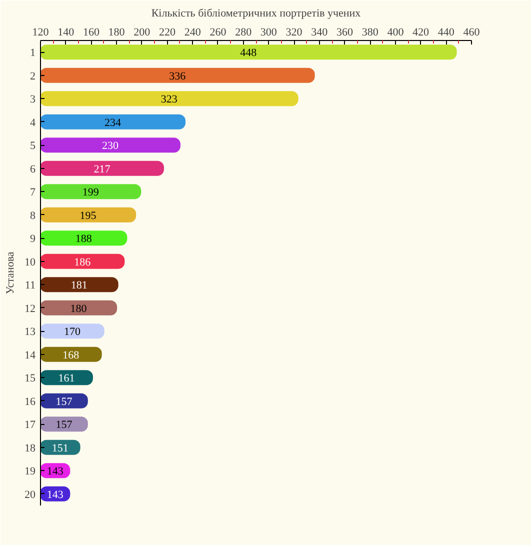 This screenshot has width=531, height=545. Describe the element at coordinates (91, 192) in the screenshot. I see `data-label: 199` at that location.